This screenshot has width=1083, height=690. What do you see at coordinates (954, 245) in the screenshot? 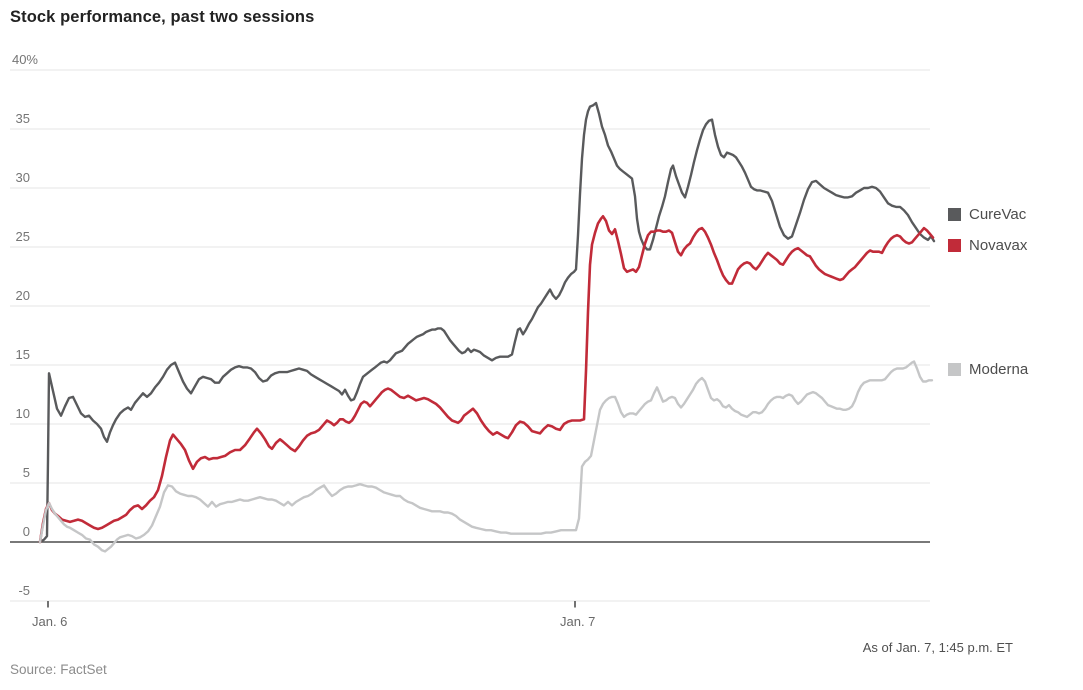
I see `novavax-legend-swatch` at bounding box center [954, 245].